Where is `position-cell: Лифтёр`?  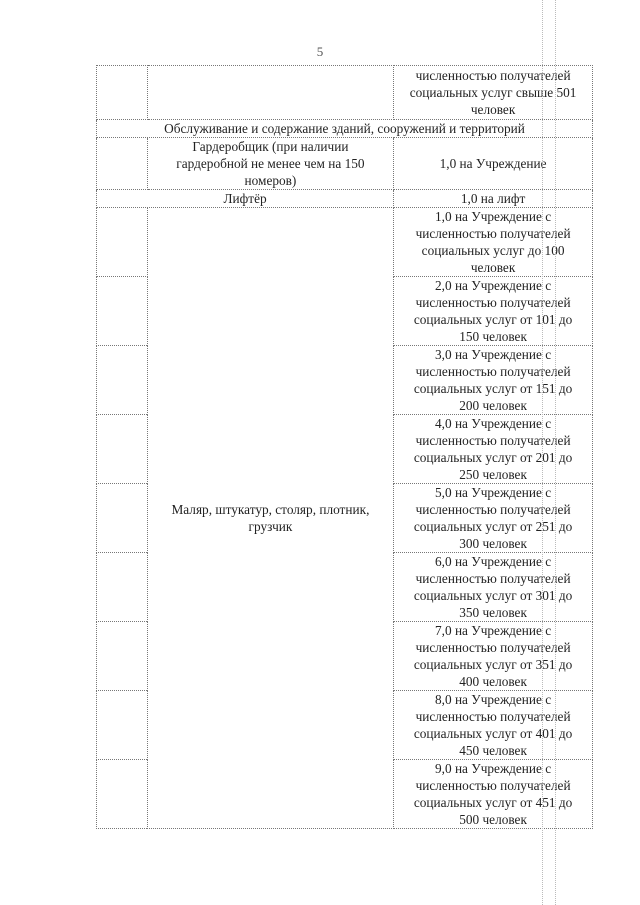 position-cell: Лифтёр is located at coordinates (245, 198).